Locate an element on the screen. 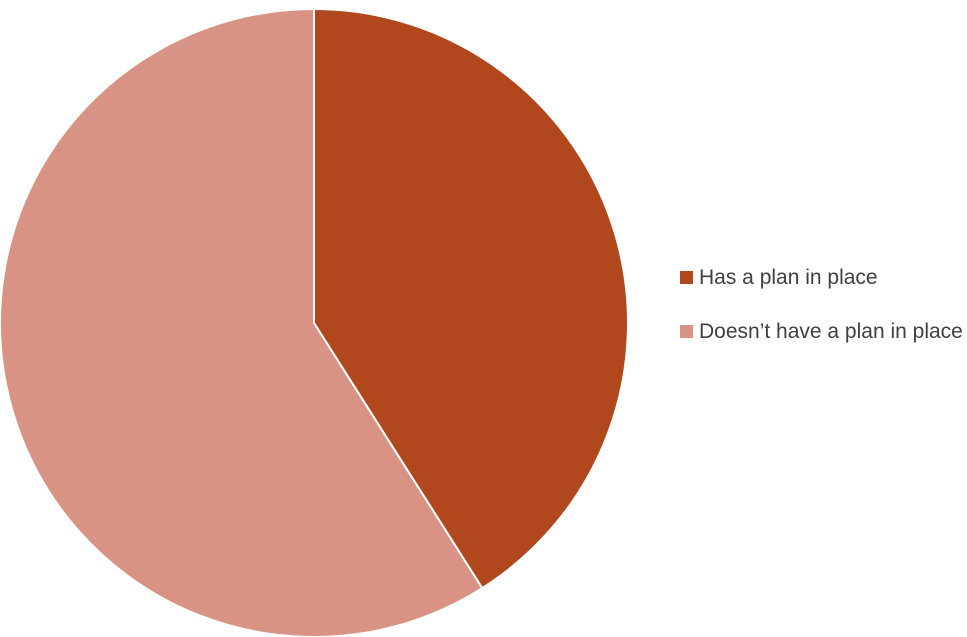 This screenshot has width=967, height=637. legend-label-has-plan: Has a plan in place is located at coordinates (788, 277).